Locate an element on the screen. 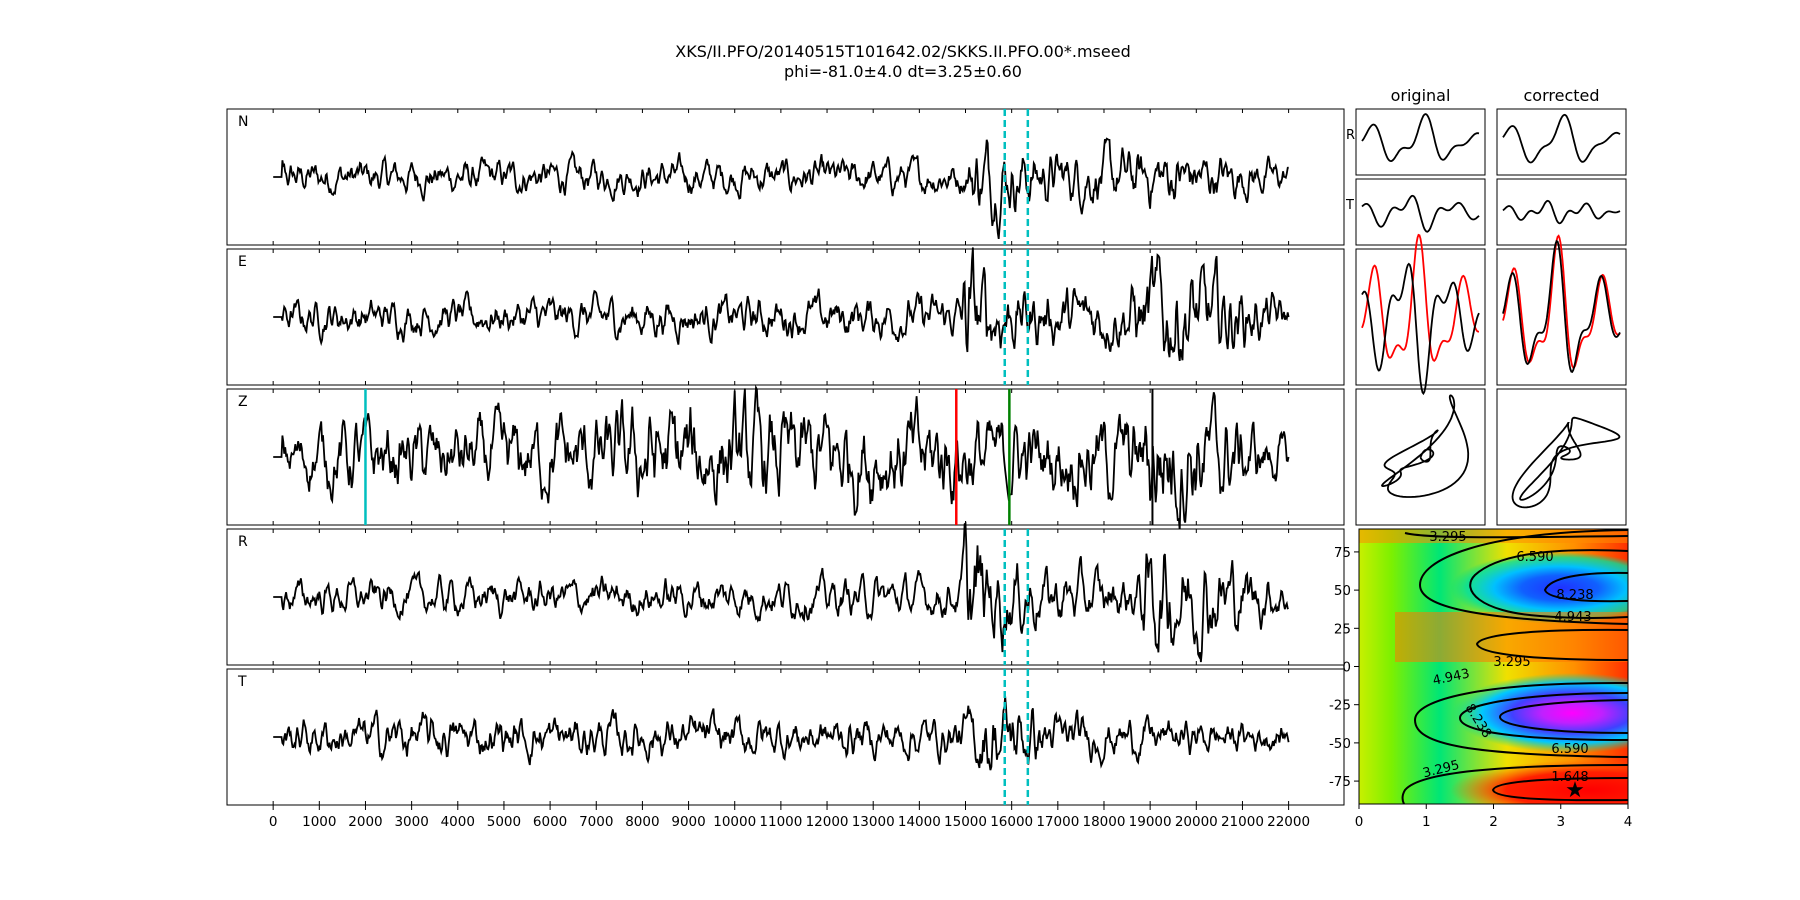  column-title: corrected is located at coordinates (1561, 95).